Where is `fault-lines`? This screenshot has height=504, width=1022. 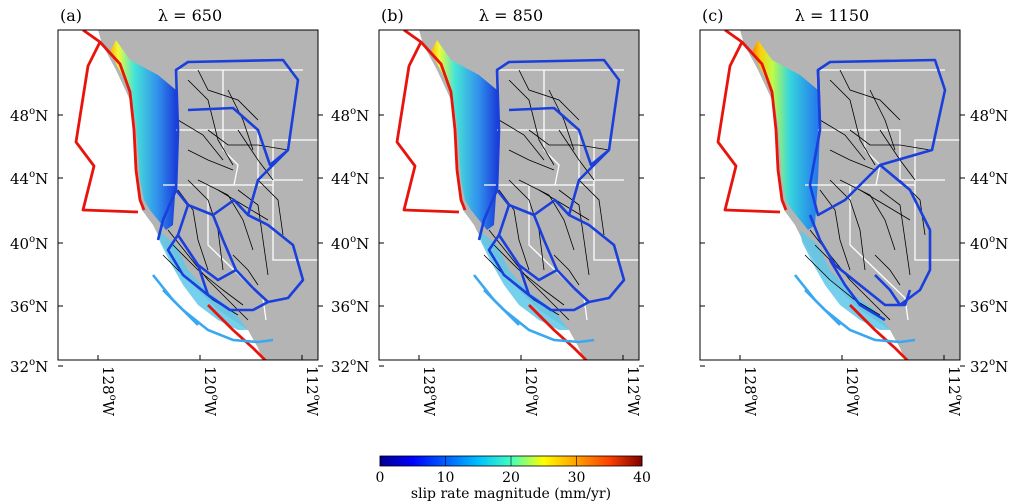 fault-lines is located at coordinates (546, 195).